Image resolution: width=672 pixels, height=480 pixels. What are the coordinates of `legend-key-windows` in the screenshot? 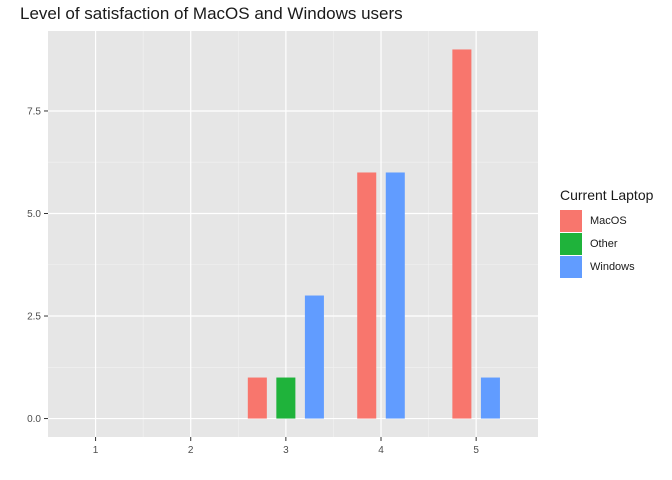 It's located at (571, 266).